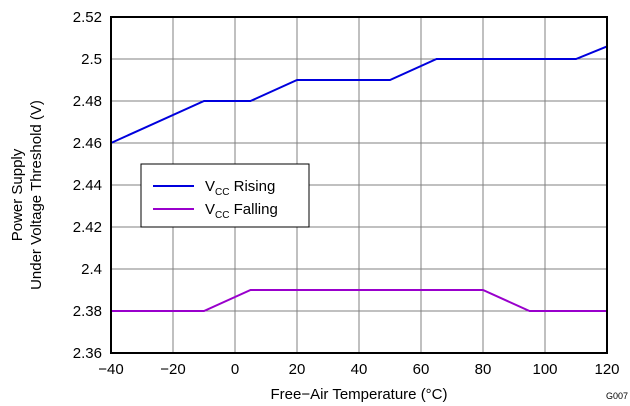  Describe the element at coordinates (544, 369) in the screenshot. I see `x-tick-label: 100` at that location.